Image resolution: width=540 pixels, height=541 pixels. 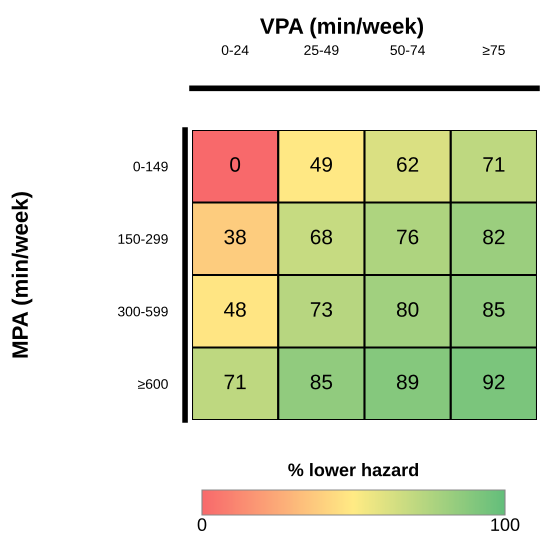 What do you see at coordinates (407, 309) in the screenshot?
I see `data-label: 80` at bounding box center [407, 309].